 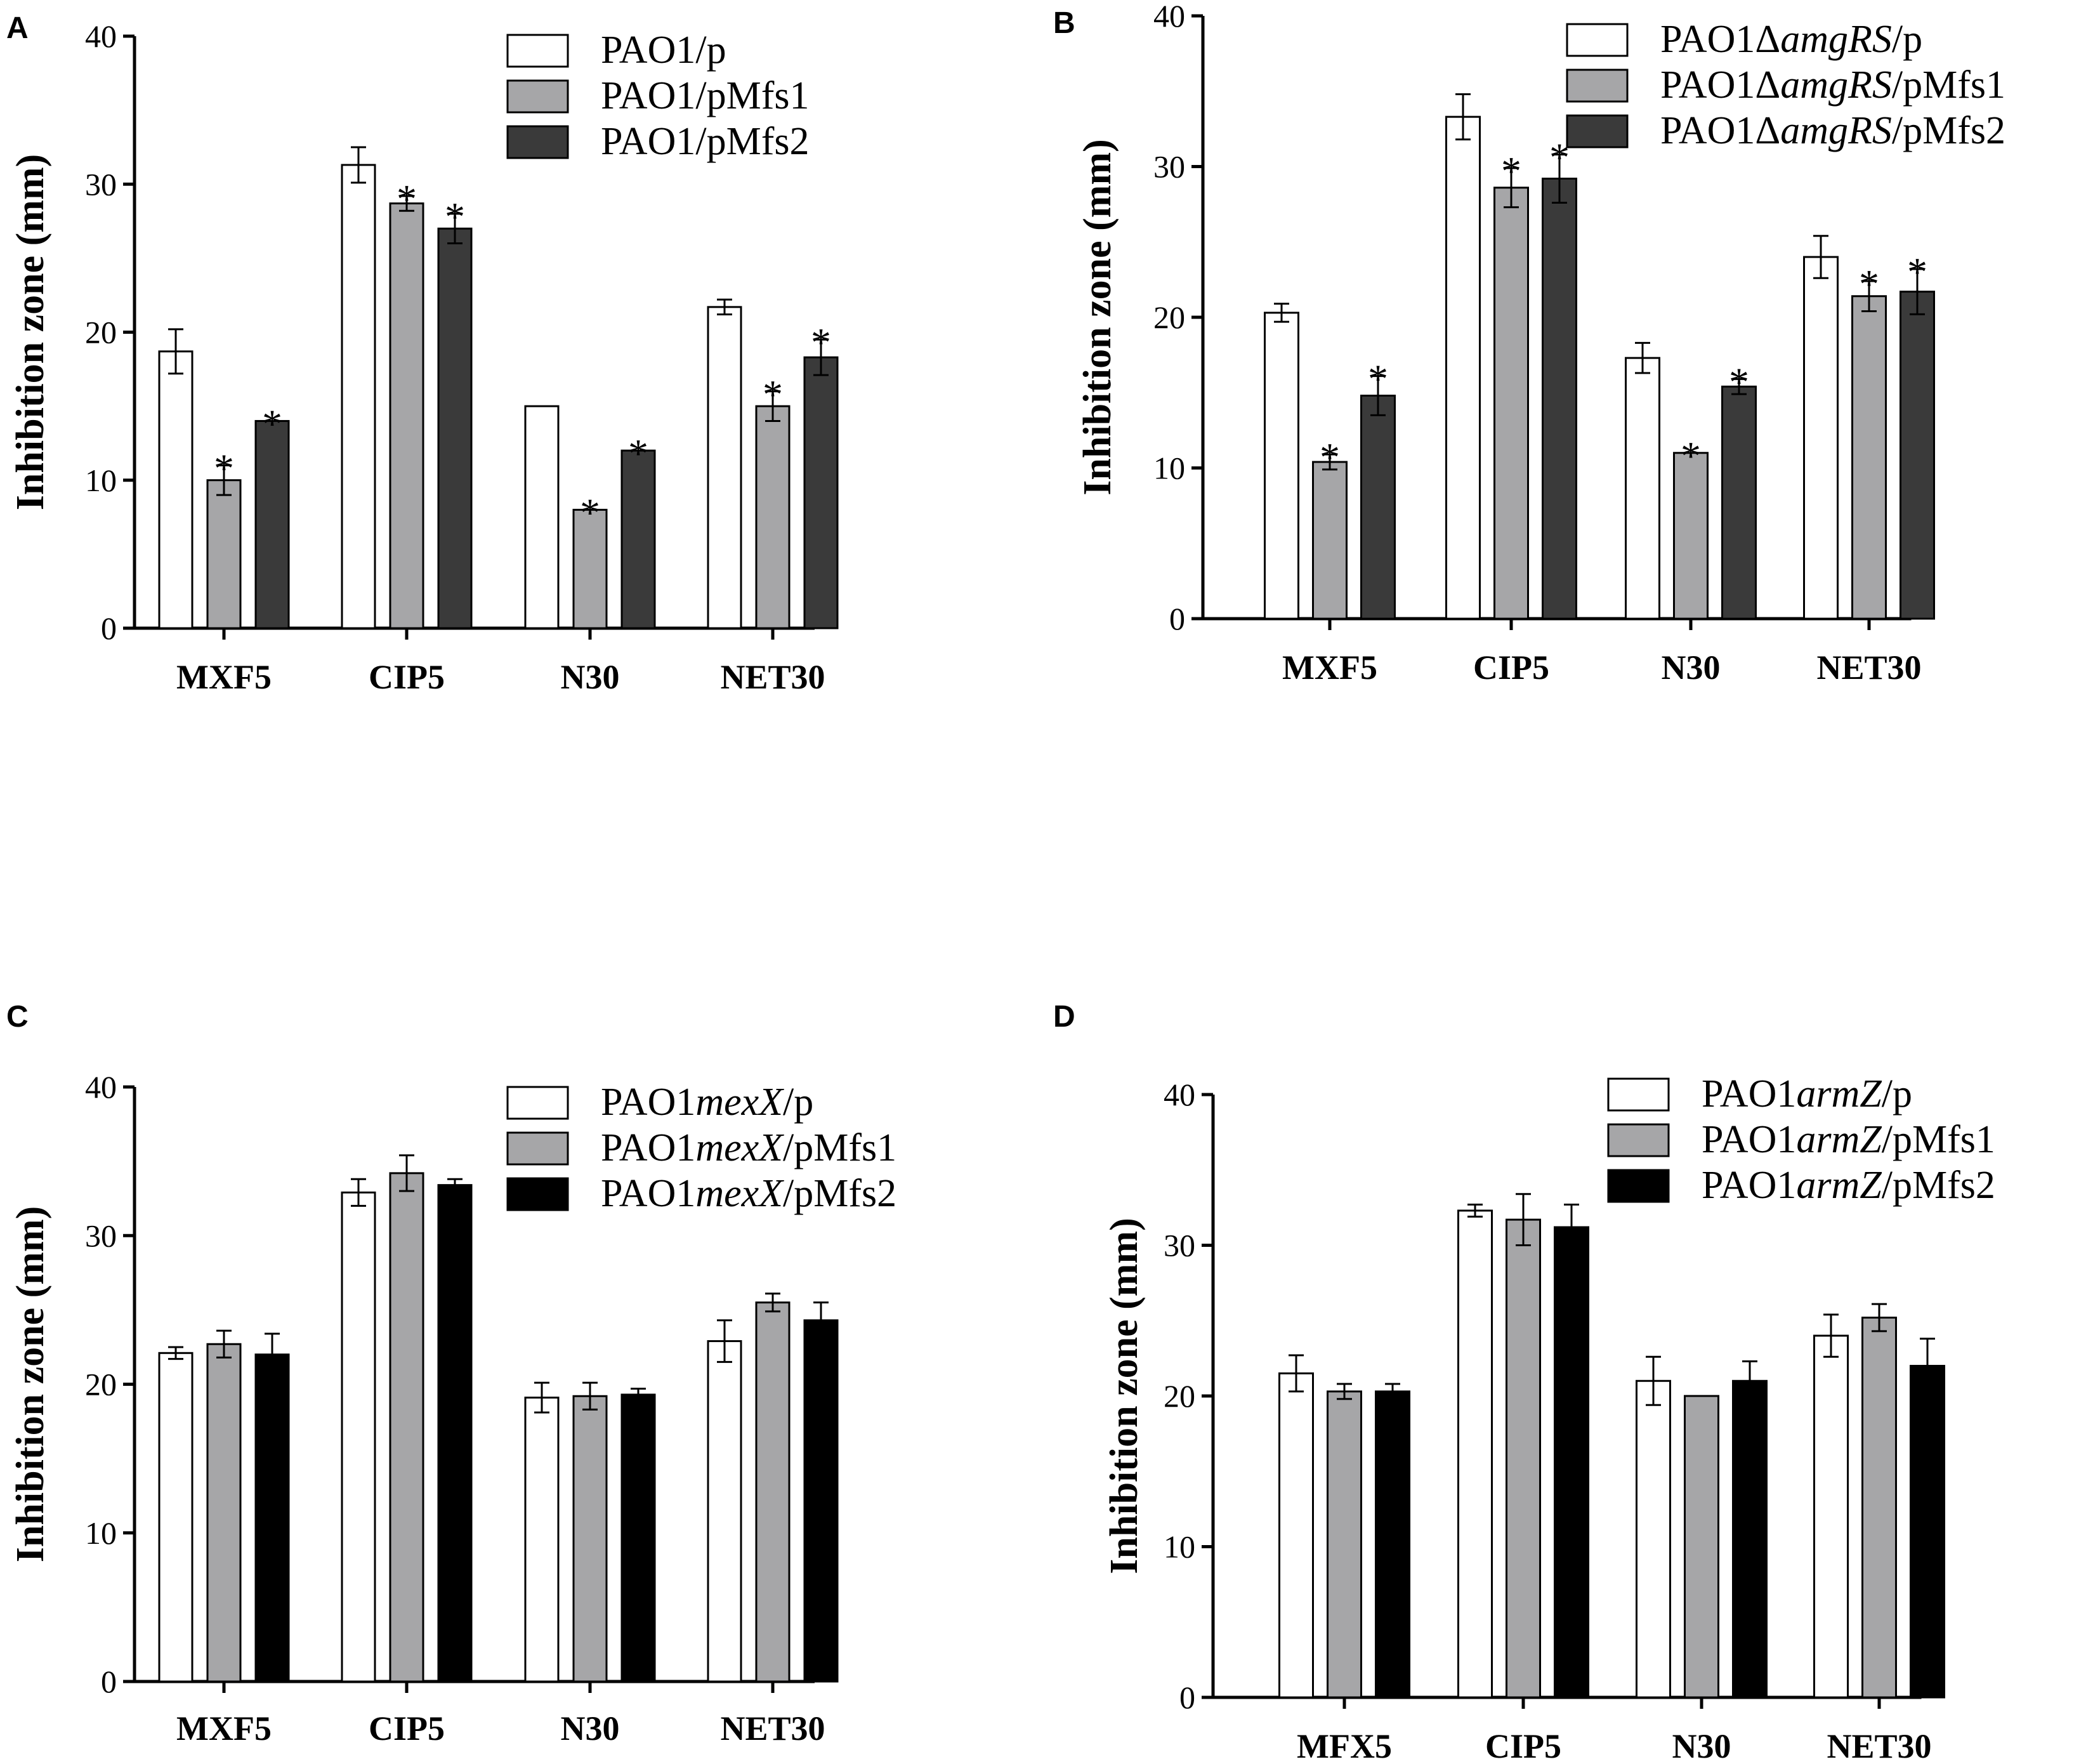 I want to click on legend-label: PAO1armZ/pMfs1, so click(x=1849, y=1139).